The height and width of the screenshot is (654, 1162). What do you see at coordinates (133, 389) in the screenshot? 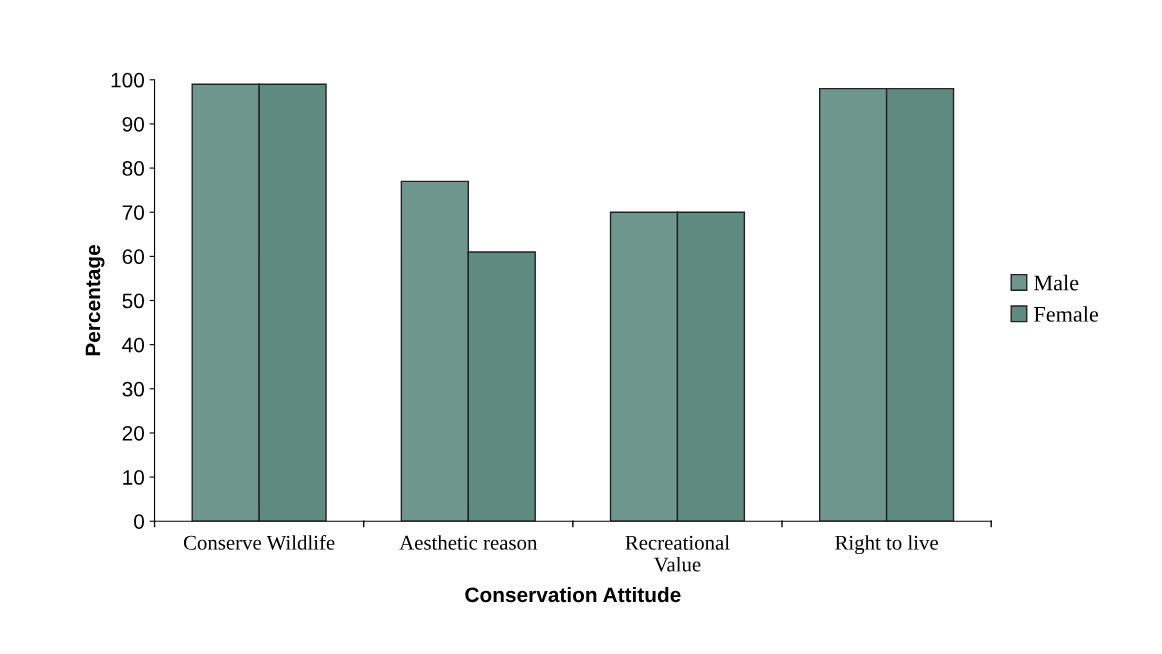
I see `y-tick-label: 30` at bounding box center [133, 389].